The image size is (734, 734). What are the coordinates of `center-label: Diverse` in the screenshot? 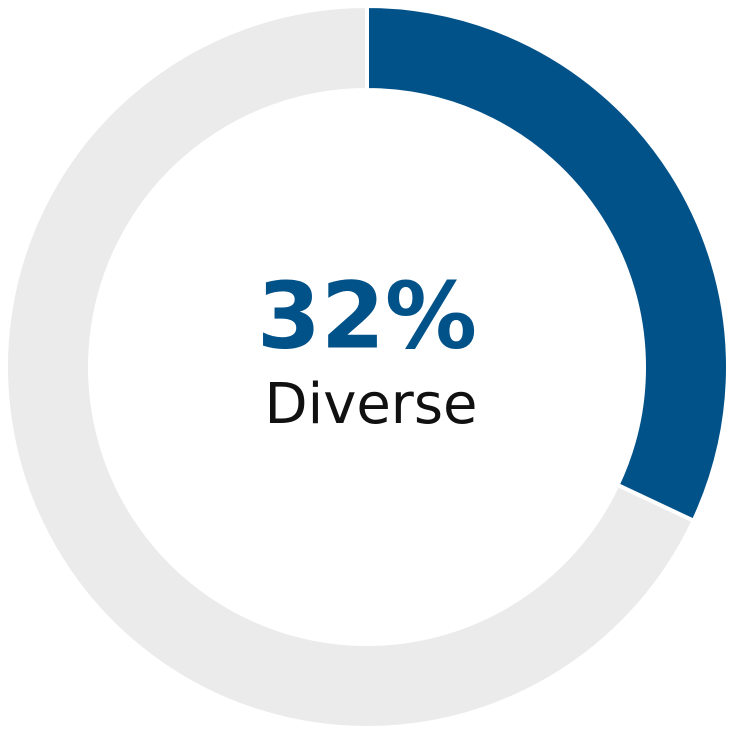 It's located at (371, 404).